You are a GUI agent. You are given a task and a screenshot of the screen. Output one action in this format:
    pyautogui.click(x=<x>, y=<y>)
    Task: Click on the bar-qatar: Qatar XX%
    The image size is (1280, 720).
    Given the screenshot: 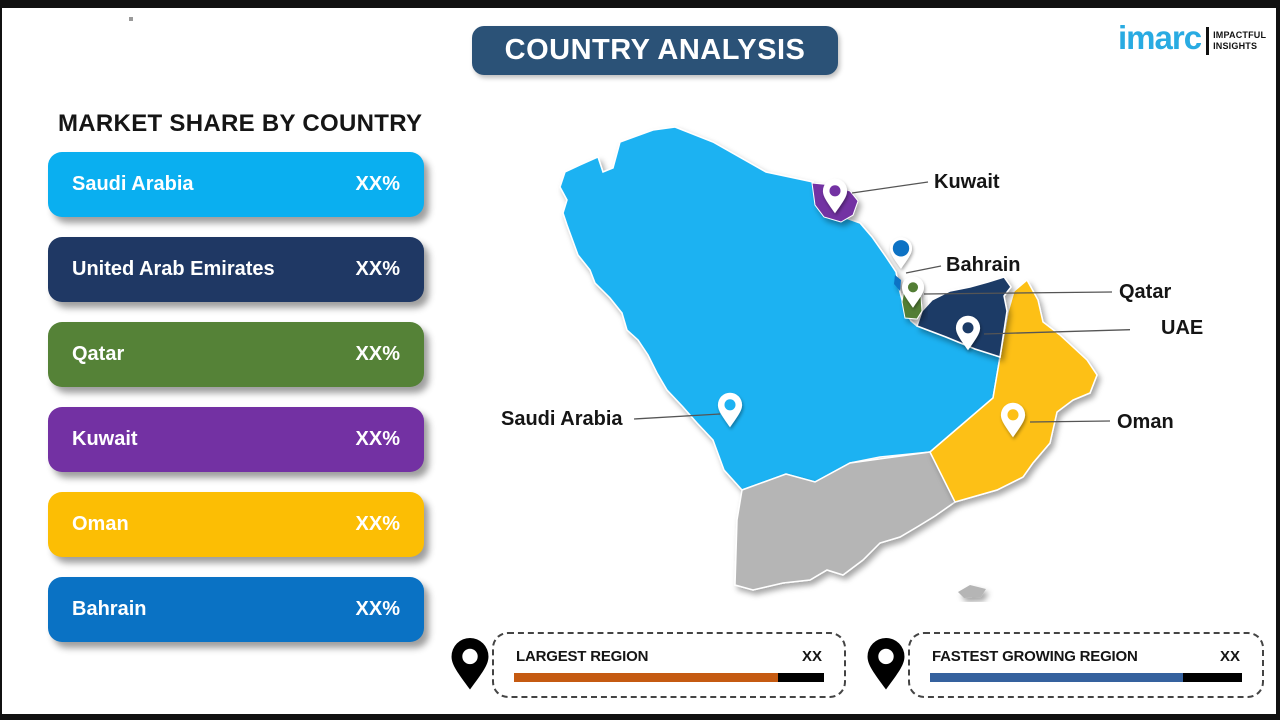 What is the action you would take?
    pyautogui.click(x=236, y=354)
    